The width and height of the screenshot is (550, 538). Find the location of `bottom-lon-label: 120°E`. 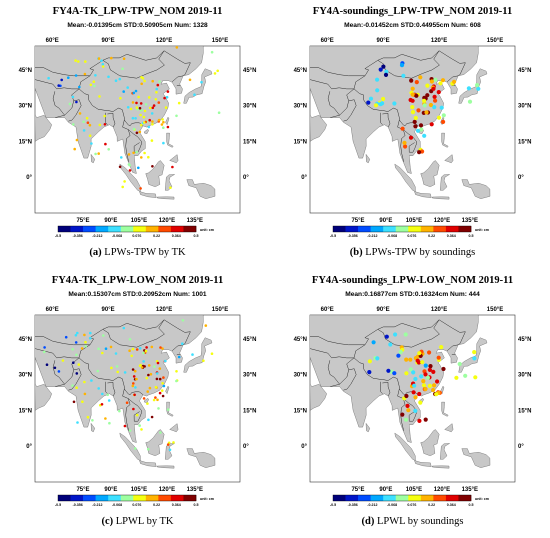

bottom-lon-label: 120°E is located at coordinates (167, 221).